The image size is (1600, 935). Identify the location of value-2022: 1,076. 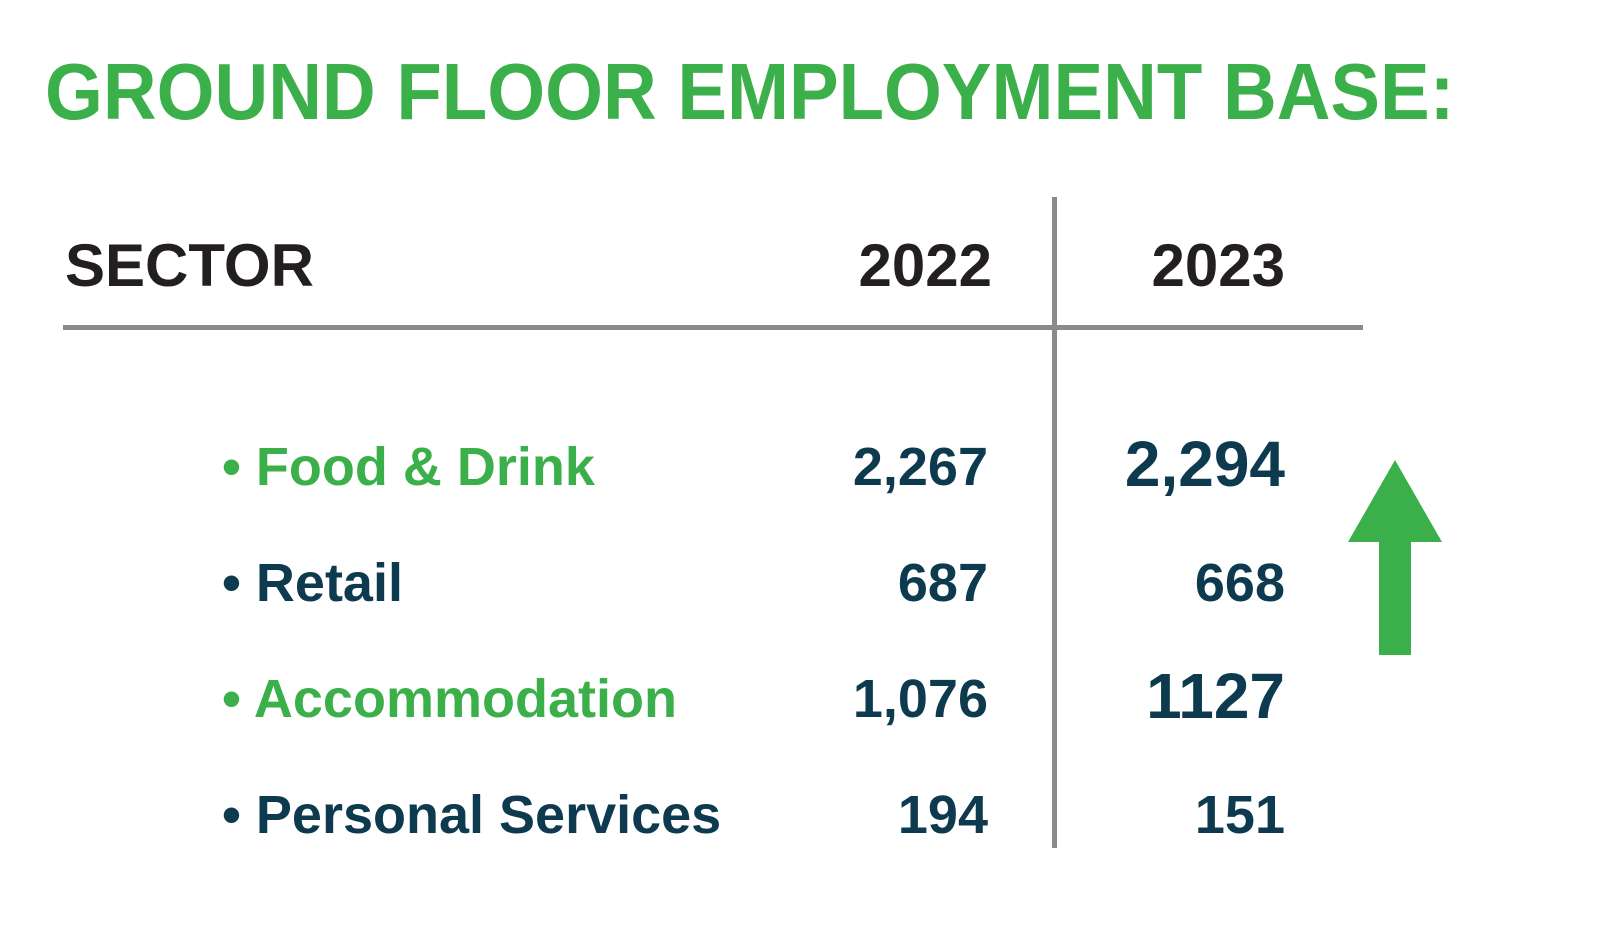
(920, 699).